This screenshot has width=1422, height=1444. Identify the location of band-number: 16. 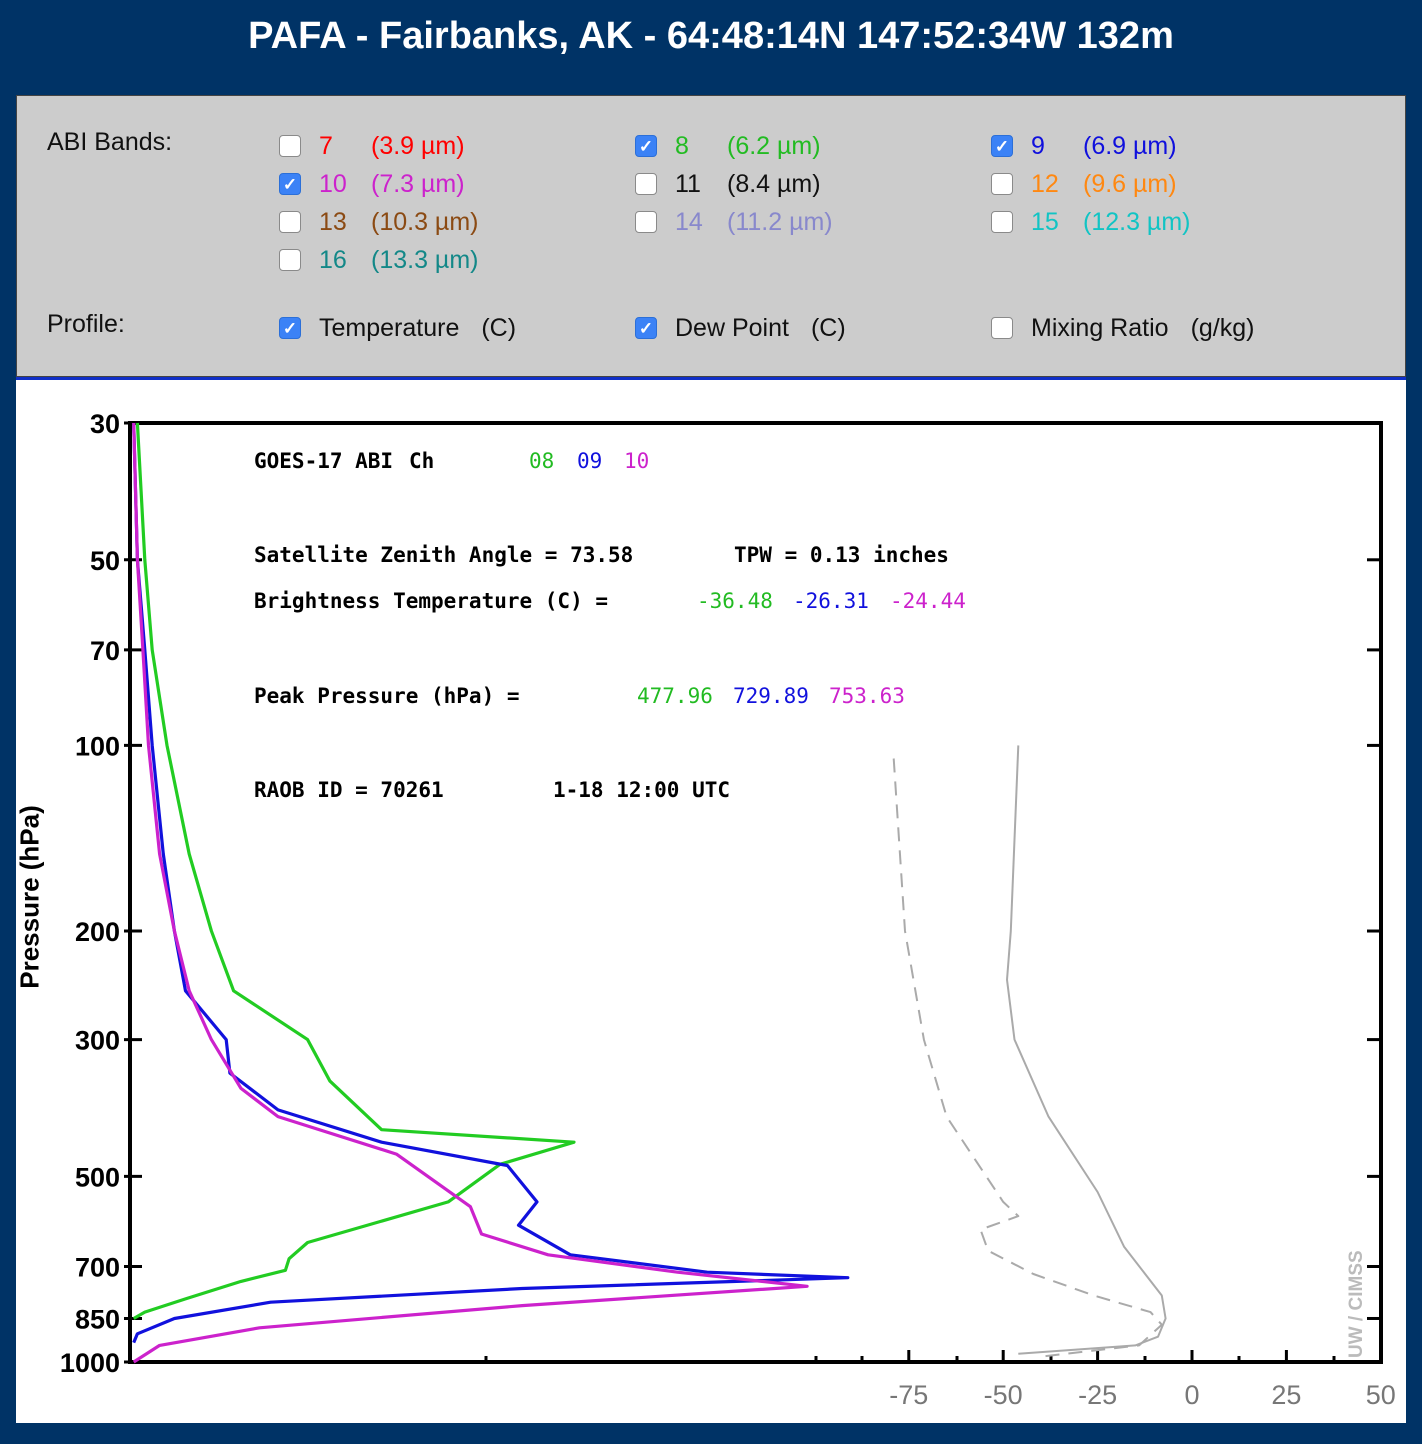
(333, 259).